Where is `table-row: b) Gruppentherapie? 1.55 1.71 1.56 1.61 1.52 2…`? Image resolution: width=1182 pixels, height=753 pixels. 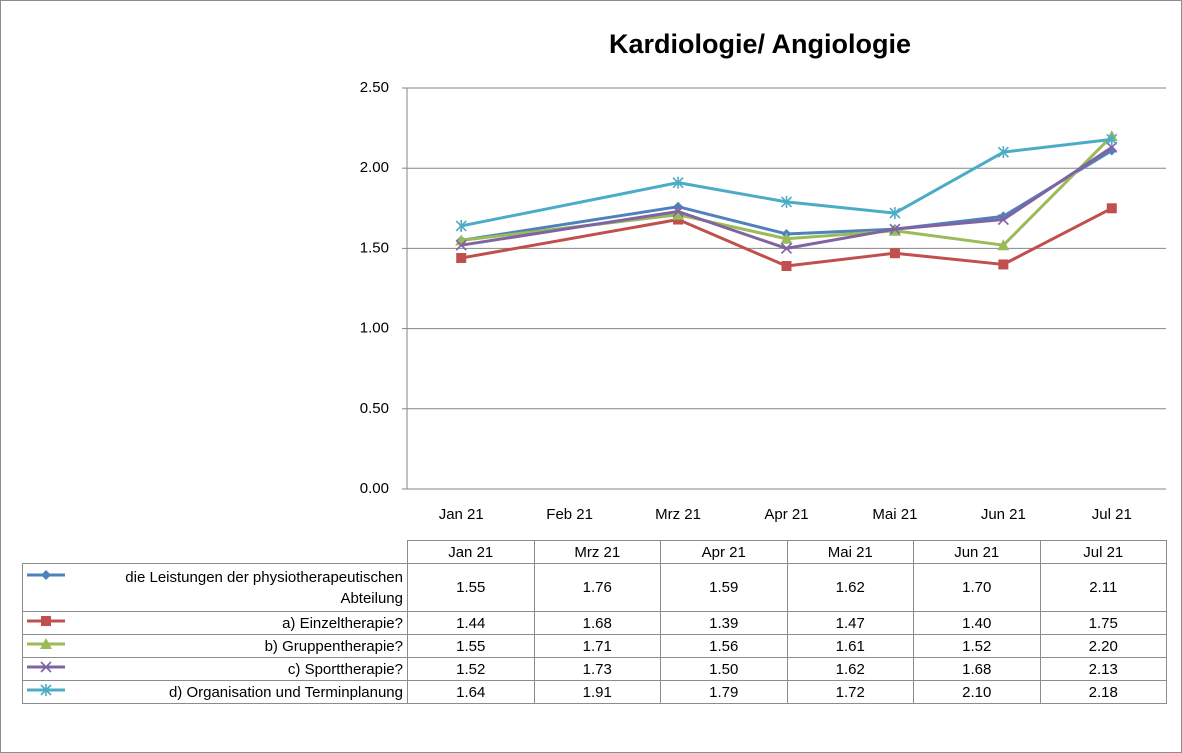
table-row: b) Gruppentherapie? 1.55 1.71 1.56 1.61 1.52 2… is located at coordinates (594, 646).